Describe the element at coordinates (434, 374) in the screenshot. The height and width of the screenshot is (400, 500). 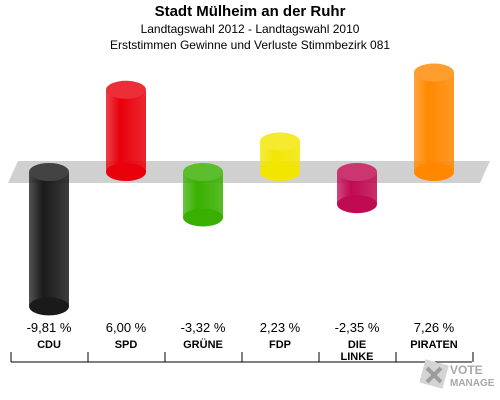
I see `ballot-cross-icon` at that location.